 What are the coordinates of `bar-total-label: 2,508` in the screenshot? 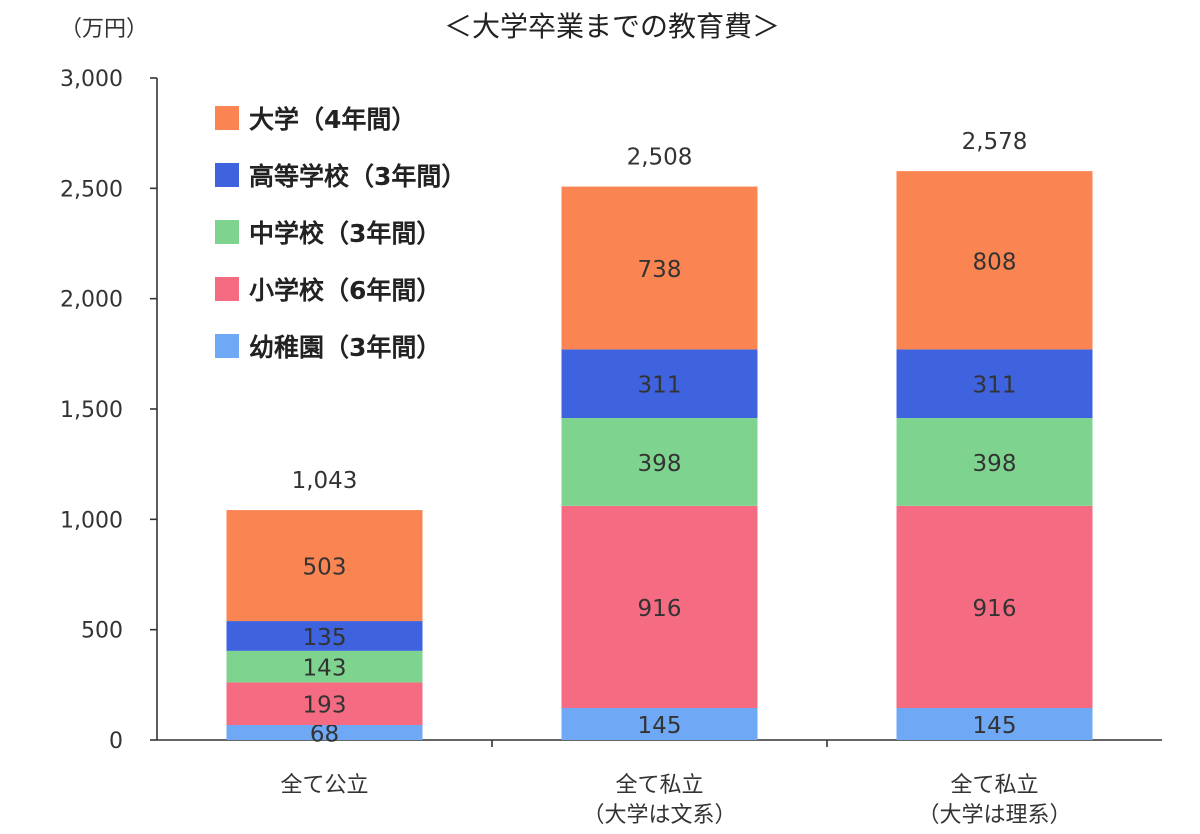 It's located at (660, 158).